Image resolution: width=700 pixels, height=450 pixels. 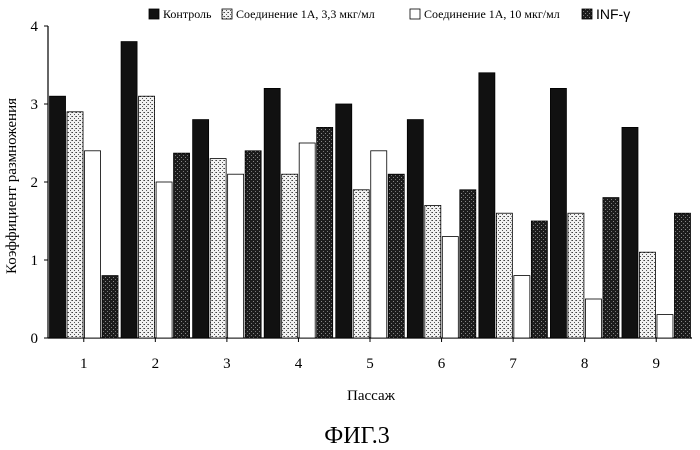 I want to click on y-tick-label: 3, so click(x=35, y=105).